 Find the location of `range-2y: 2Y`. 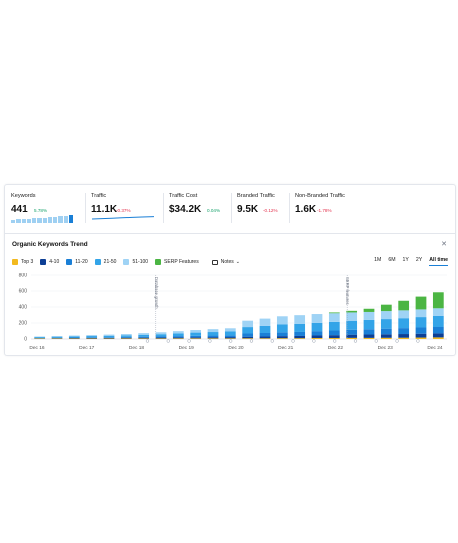

range-2y: 2Y is located at coordinates (419, 260).